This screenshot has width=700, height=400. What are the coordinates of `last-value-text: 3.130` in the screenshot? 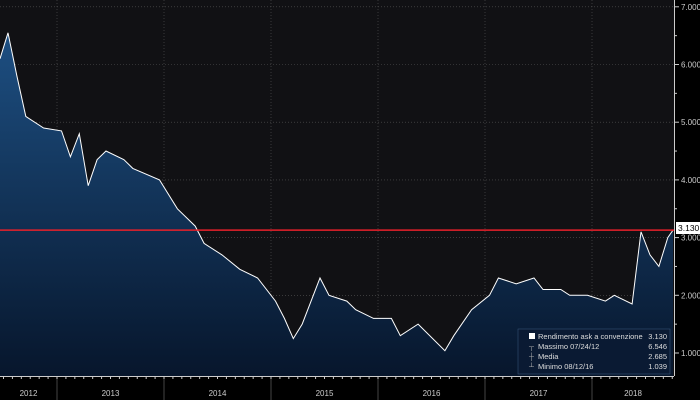 It's located at (689, 228).